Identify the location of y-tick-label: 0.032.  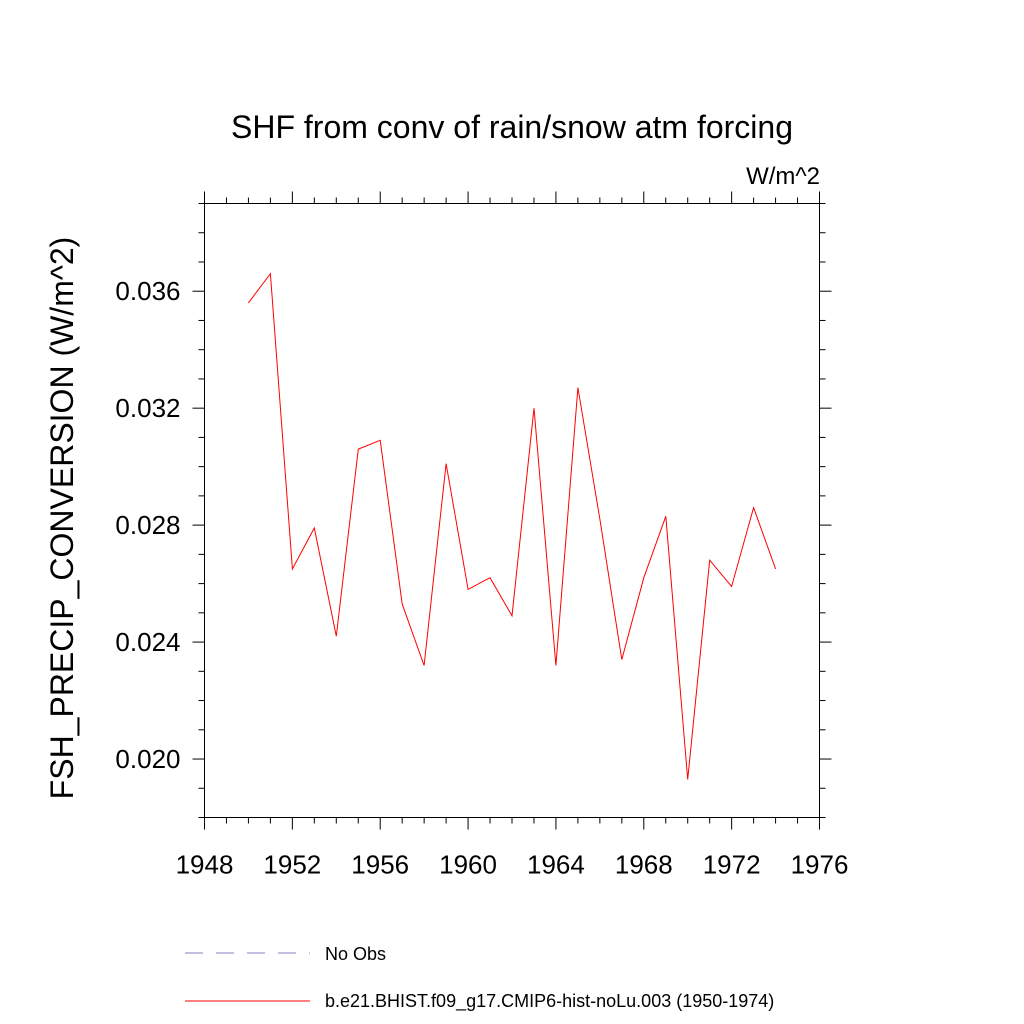
(147, 408).